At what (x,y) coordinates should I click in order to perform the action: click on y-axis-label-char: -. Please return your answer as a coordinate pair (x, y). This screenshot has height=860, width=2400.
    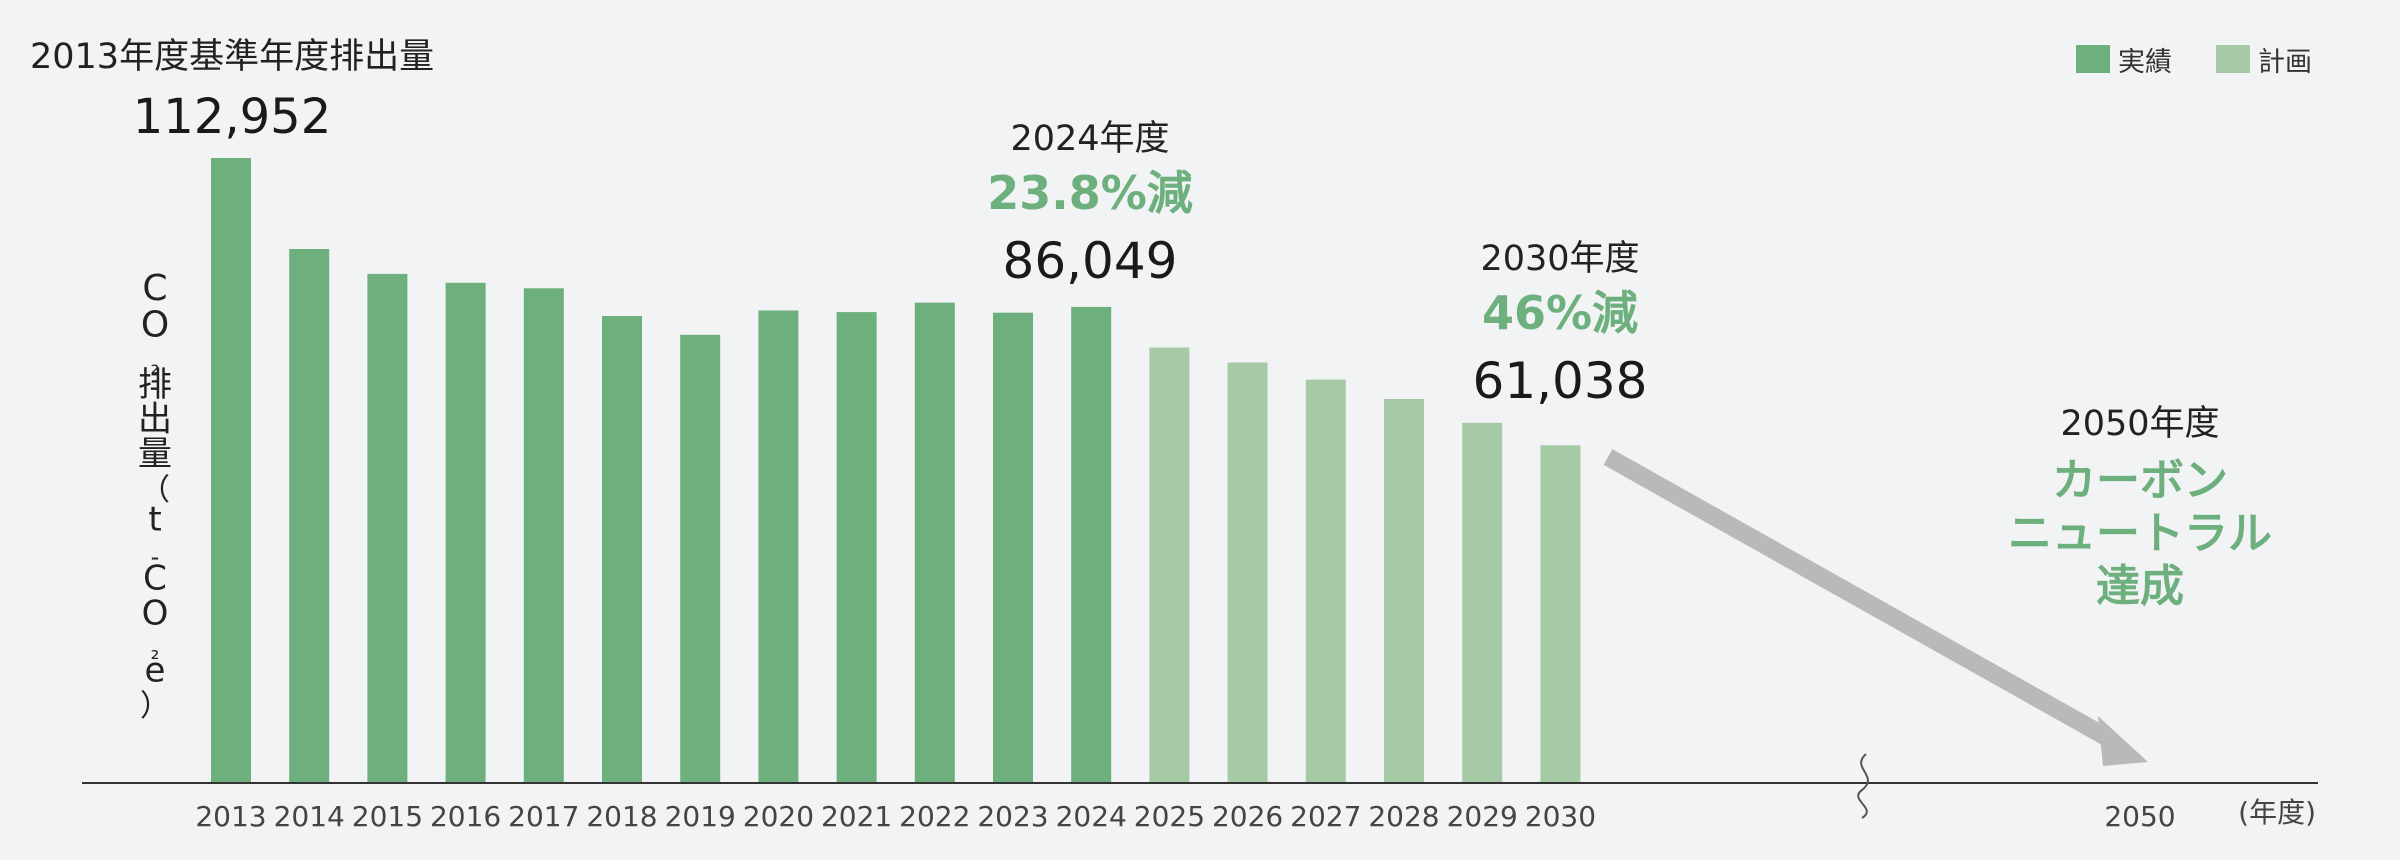
    Looking at the image, I should click on (155, 557).